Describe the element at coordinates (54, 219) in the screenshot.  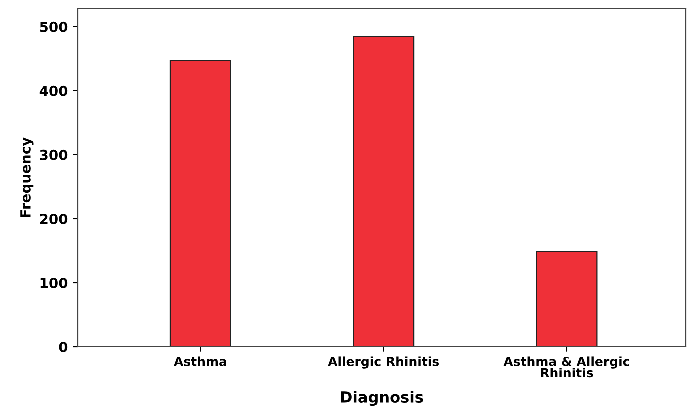
I see `y-tick-label: 200` at that location.